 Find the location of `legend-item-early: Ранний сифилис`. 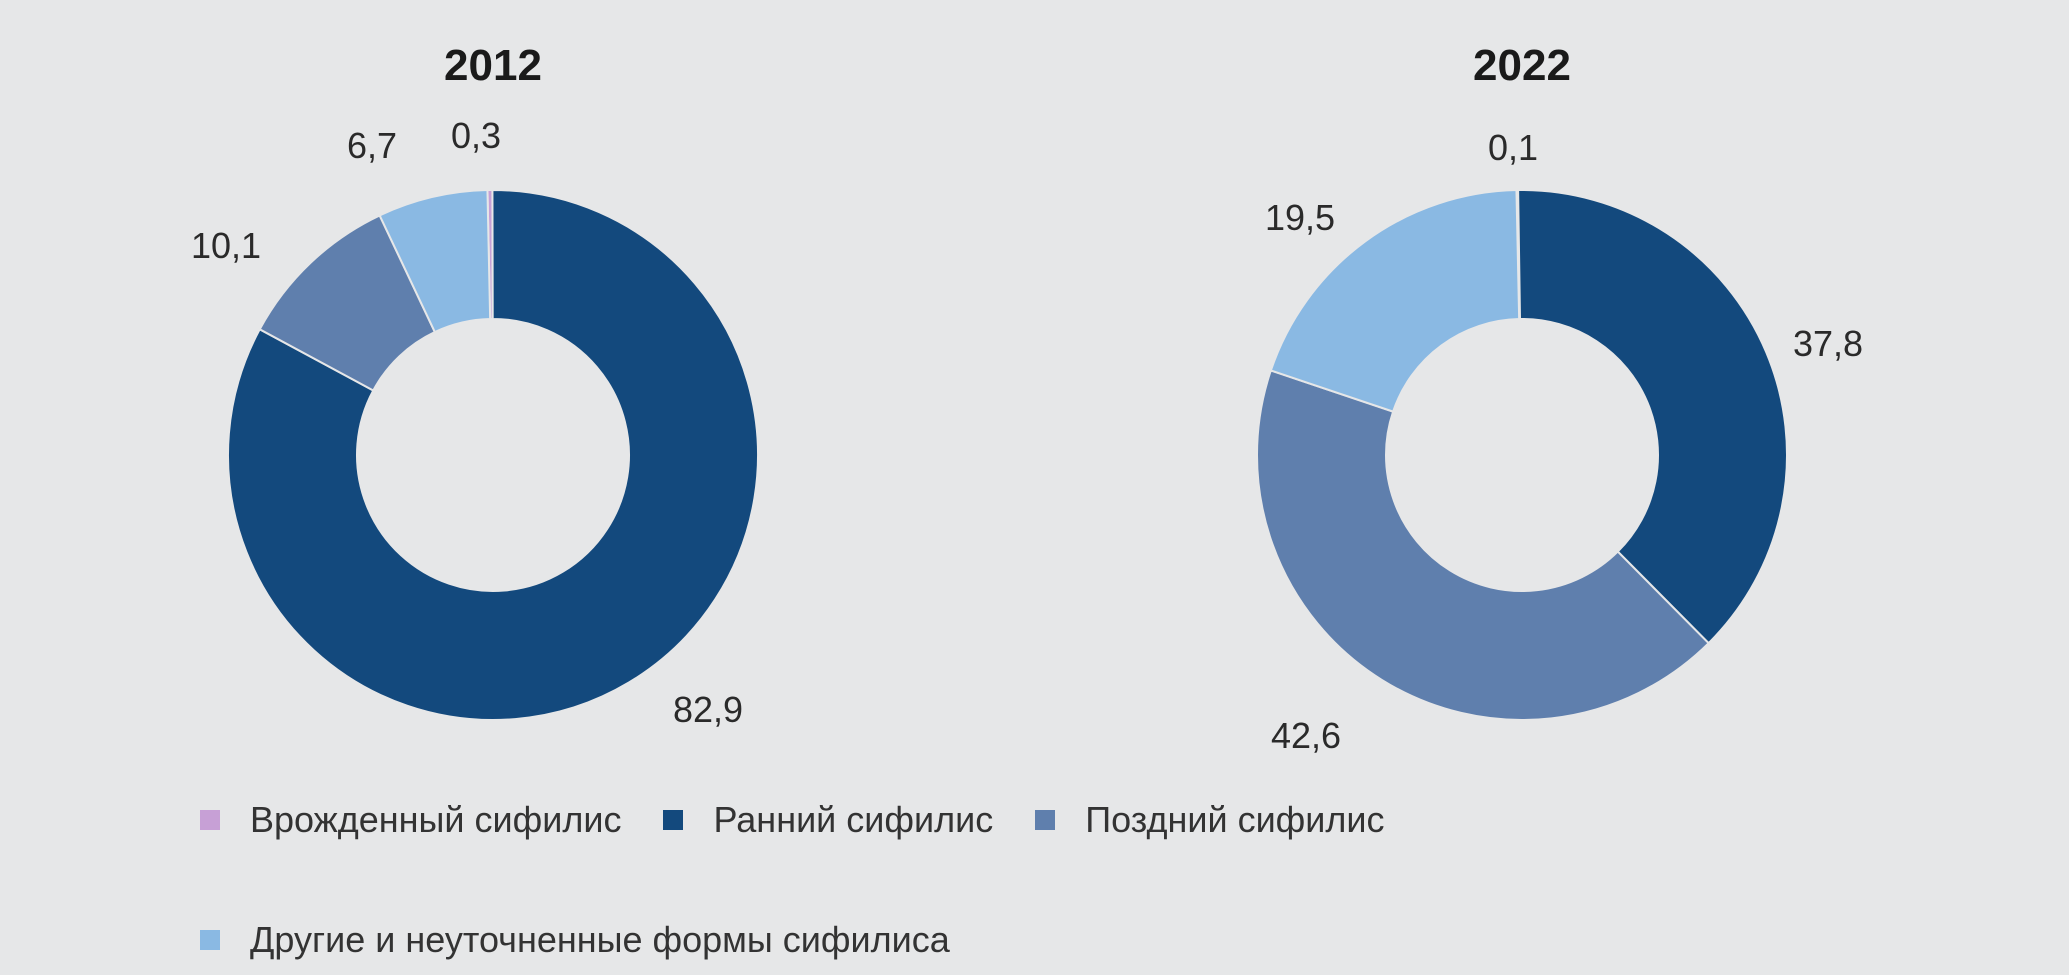

legend-item-early: Ранний сифилис is located at coordinates (828, 819).